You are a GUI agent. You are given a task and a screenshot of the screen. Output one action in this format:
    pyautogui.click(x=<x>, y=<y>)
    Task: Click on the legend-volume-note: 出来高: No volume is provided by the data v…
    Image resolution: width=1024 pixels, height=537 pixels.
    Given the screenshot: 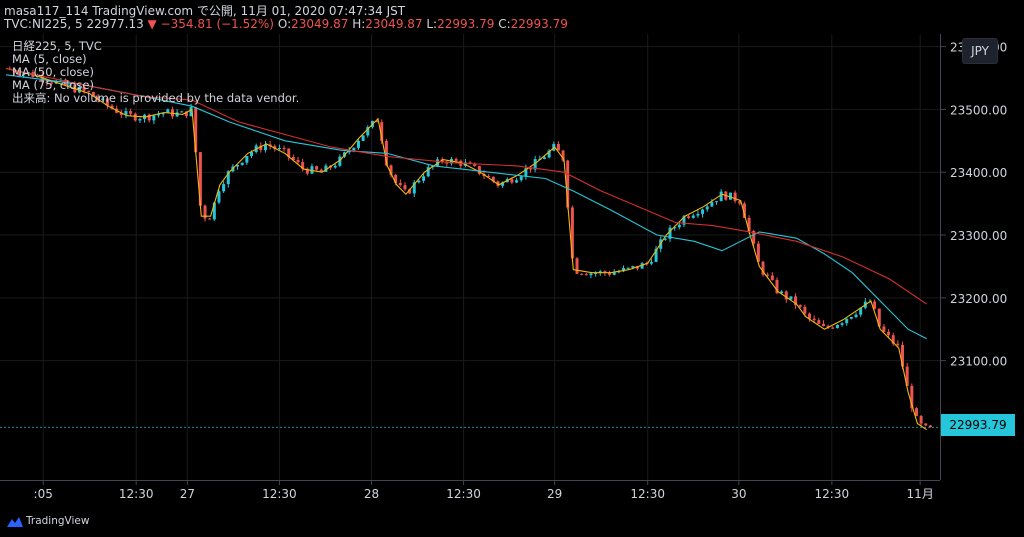 What is the action you would take?
    pyautogui.click(x=156, y=98)
    